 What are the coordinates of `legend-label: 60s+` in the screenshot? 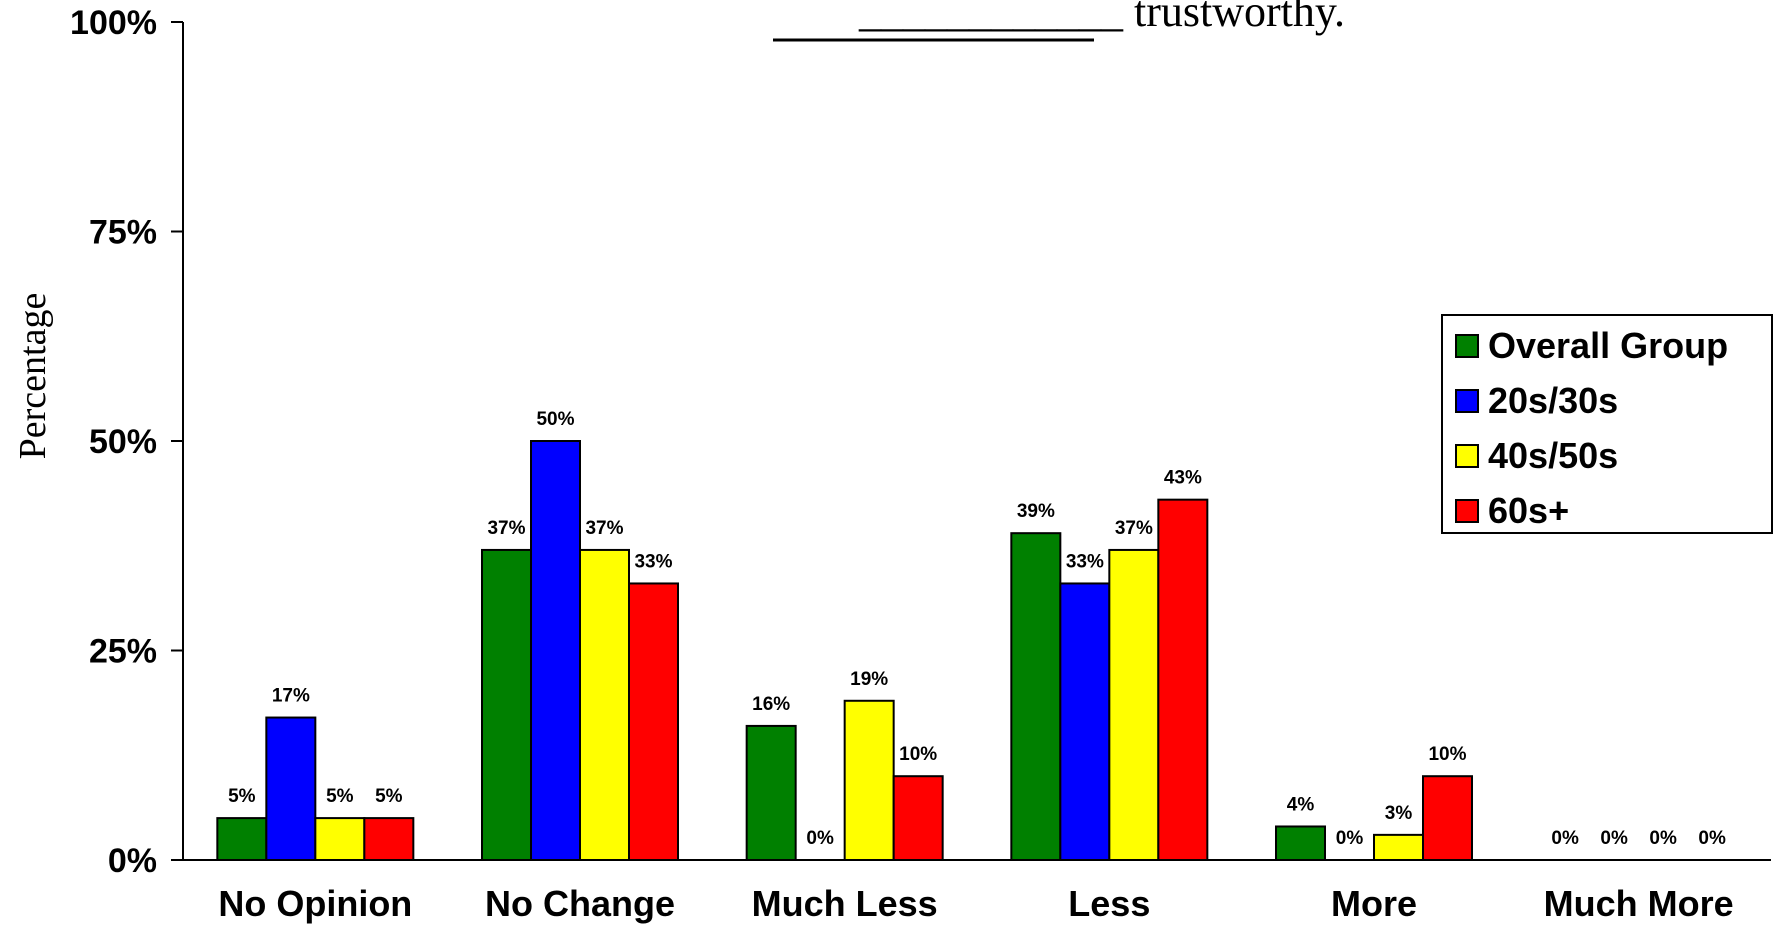 It's located at (1528, 510).